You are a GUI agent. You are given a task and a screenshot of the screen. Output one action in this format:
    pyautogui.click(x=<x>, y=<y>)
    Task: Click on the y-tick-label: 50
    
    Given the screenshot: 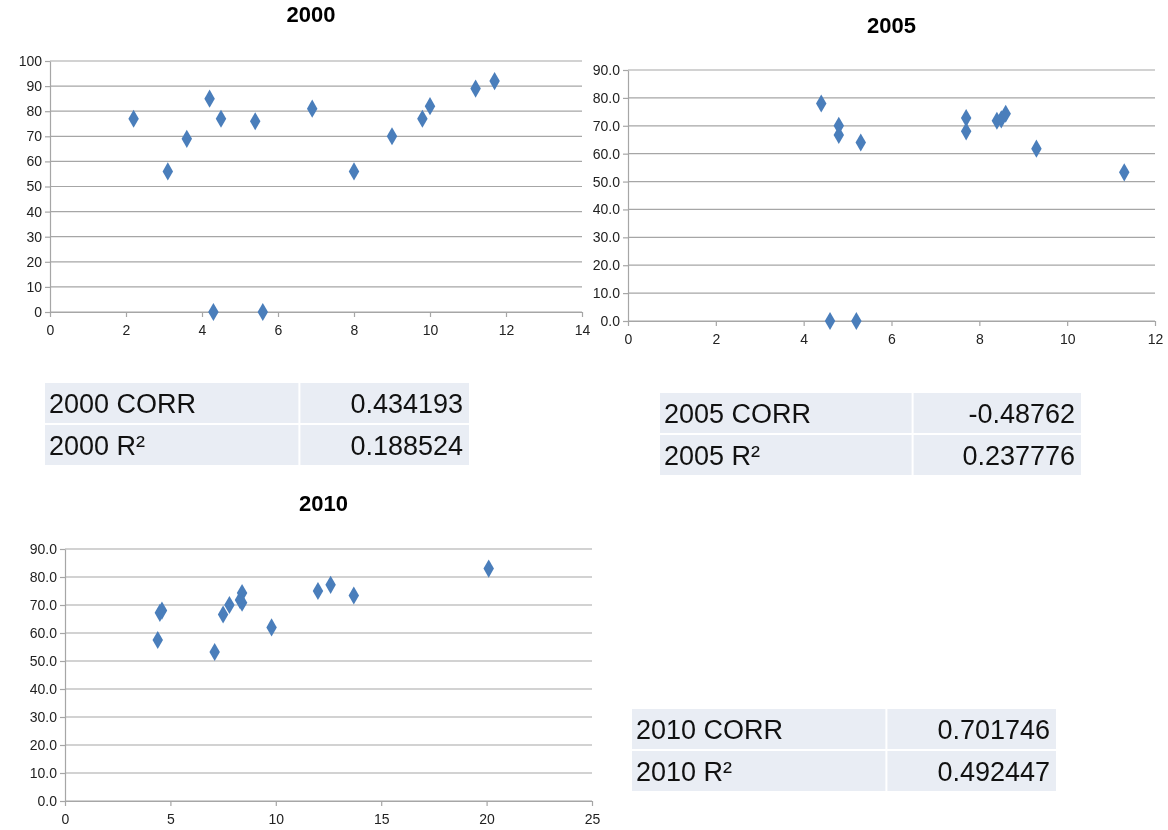 What is the action you would take?
    pyautogui.click(x=34, y=186)
    